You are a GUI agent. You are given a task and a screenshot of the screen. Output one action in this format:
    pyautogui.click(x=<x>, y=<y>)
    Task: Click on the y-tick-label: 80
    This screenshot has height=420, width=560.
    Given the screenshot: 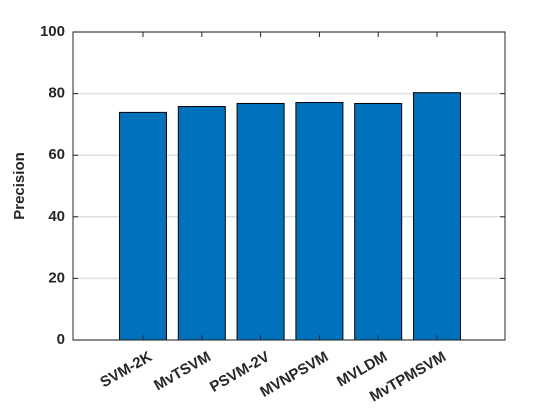 What is the action you would take?
    pyautogui.click(x=56, y=93)
    